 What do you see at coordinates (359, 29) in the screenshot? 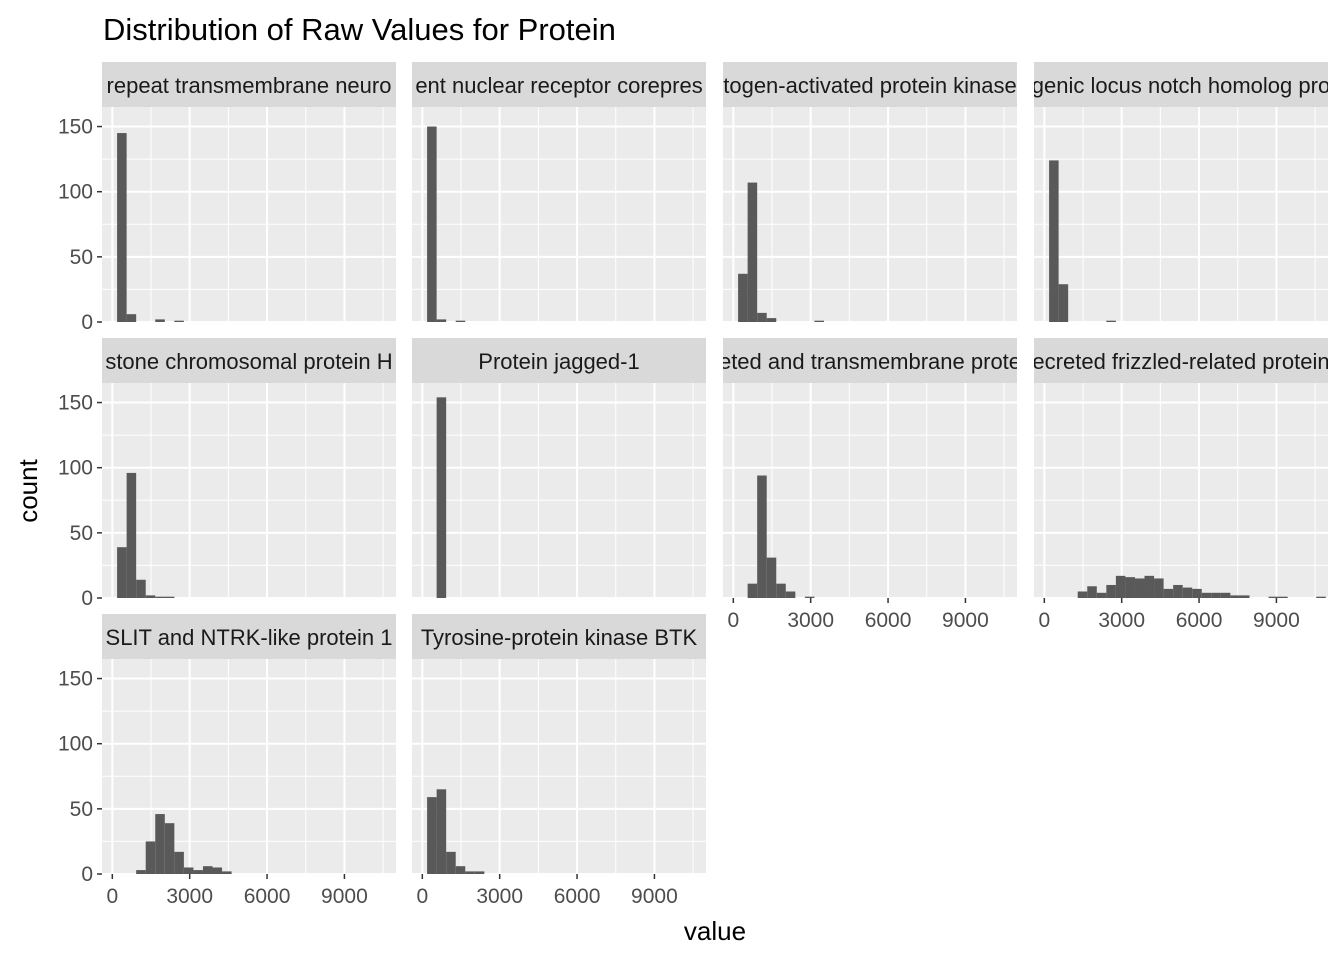
I see `chart-title: Distribution of Raw Values for Protein` at bounding box center [359, 29].